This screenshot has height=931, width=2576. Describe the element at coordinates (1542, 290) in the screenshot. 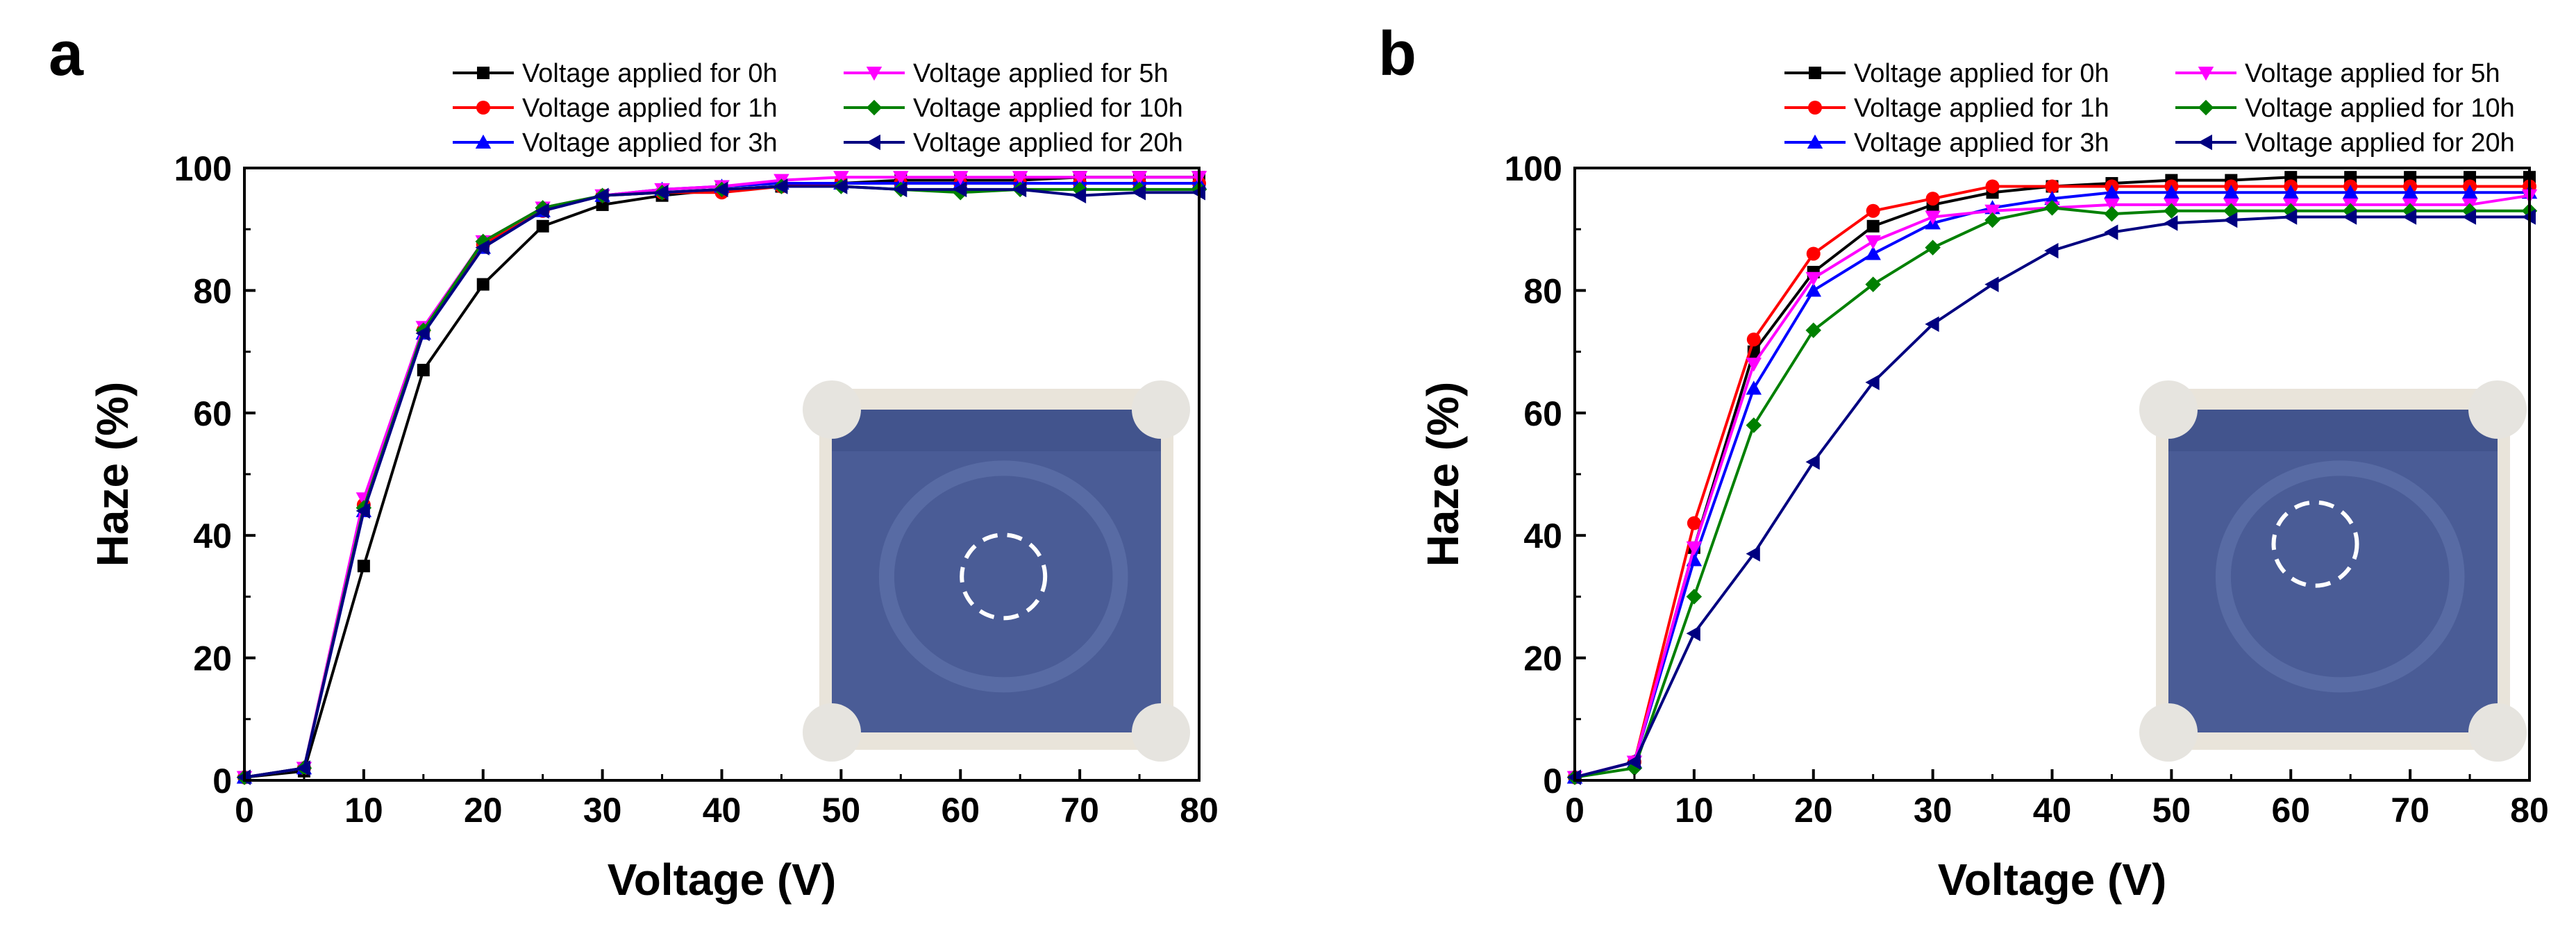

I see `y-tick-label: 80` at that location.